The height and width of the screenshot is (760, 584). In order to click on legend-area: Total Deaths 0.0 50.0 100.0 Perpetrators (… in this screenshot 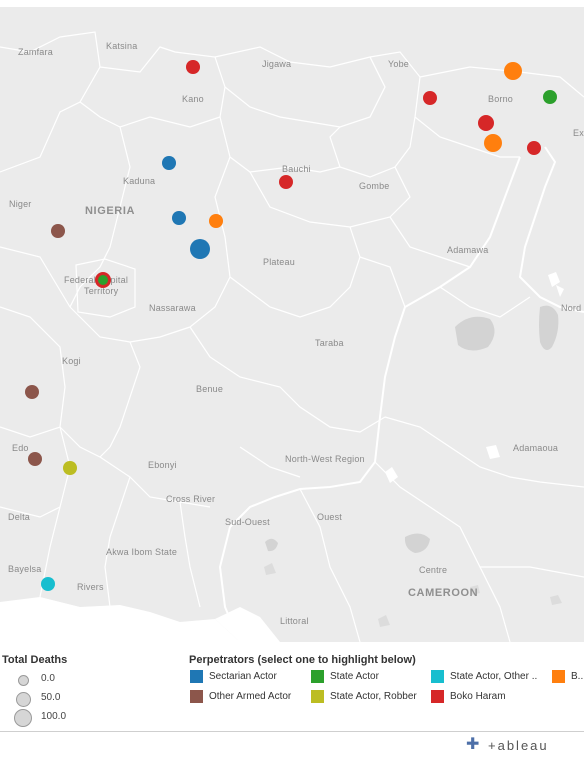, I will do `click(292, 688)`.